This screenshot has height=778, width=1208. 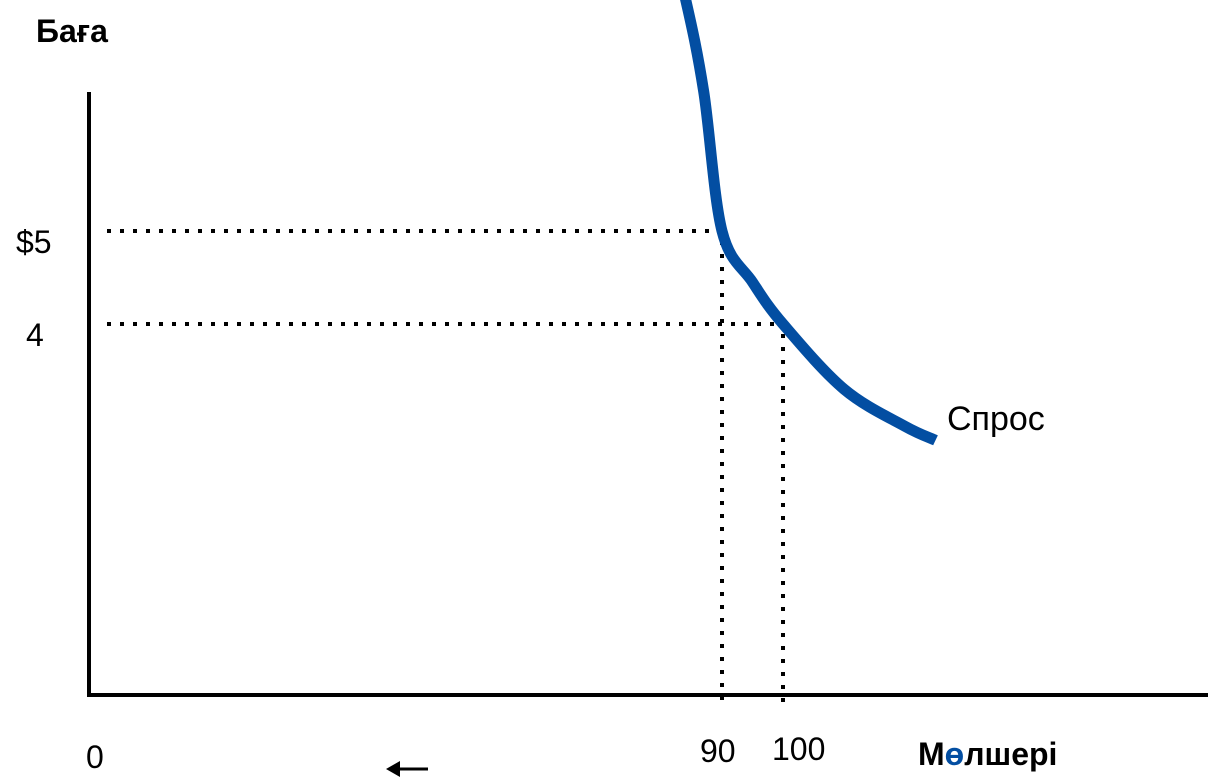 What do you see at coordinates (72, 31) in the screenshot?
I see `y-axis-label: Баға` at bounding box center [72, 31].